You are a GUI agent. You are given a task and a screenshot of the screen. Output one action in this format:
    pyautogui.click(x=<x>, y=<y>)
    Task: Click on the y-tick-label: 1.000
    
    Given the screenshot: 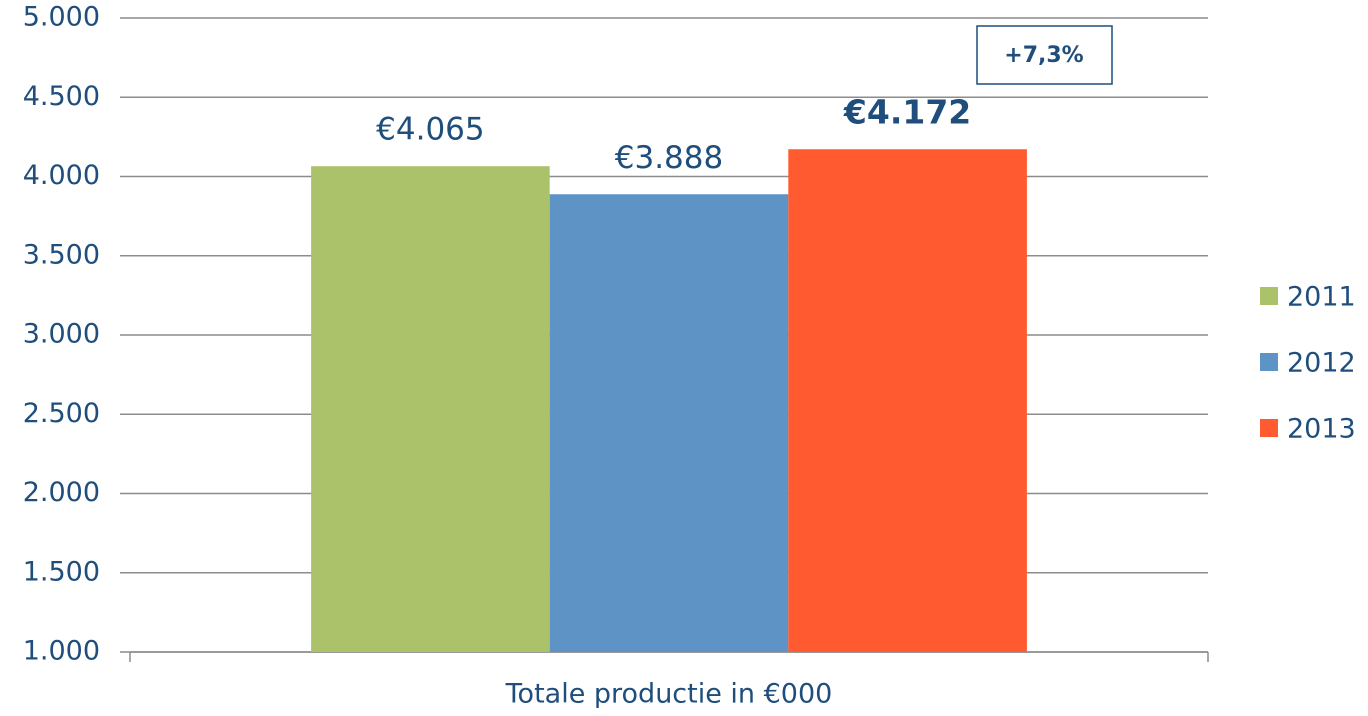 What is the action you would take?
    pyautogui.click(x=61, y=651)
    